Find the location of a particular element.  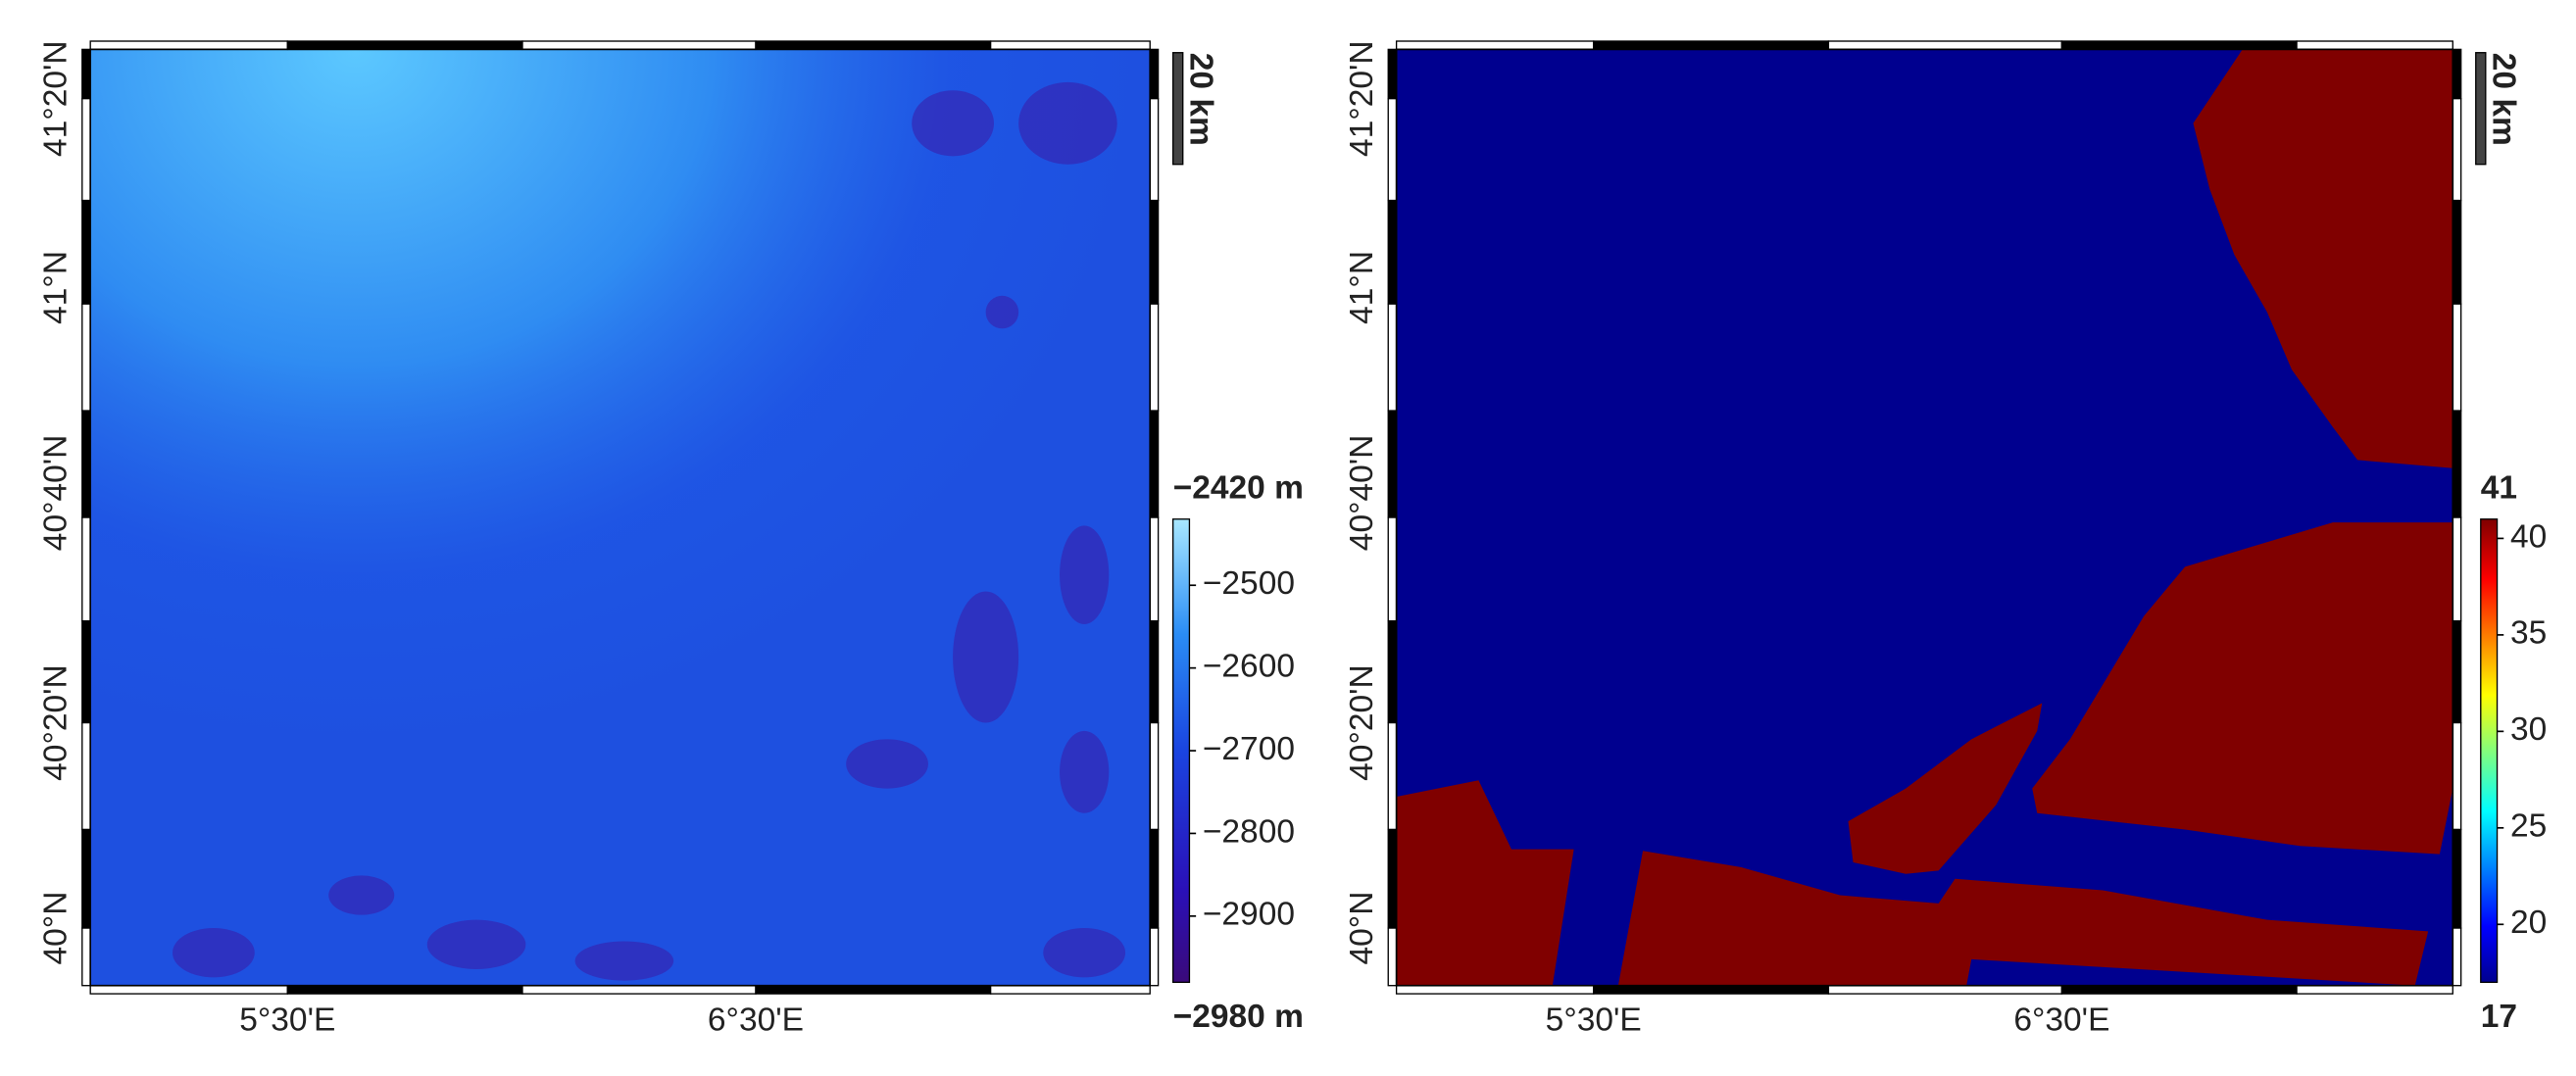

colorbar-tick-label: 40 is located at coordinates (2528, 536).